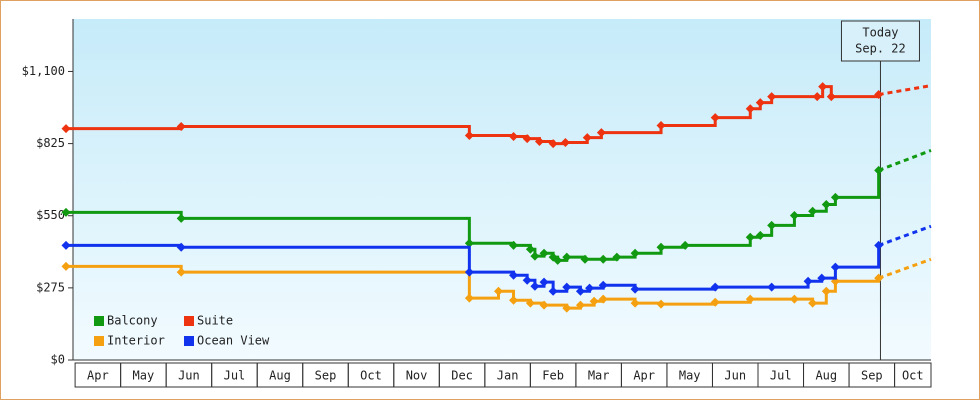  What do you see at coordinates (233, 341) in the screenshot?
I see `legend-label: Ocean View` at bounding box center [233, 341].